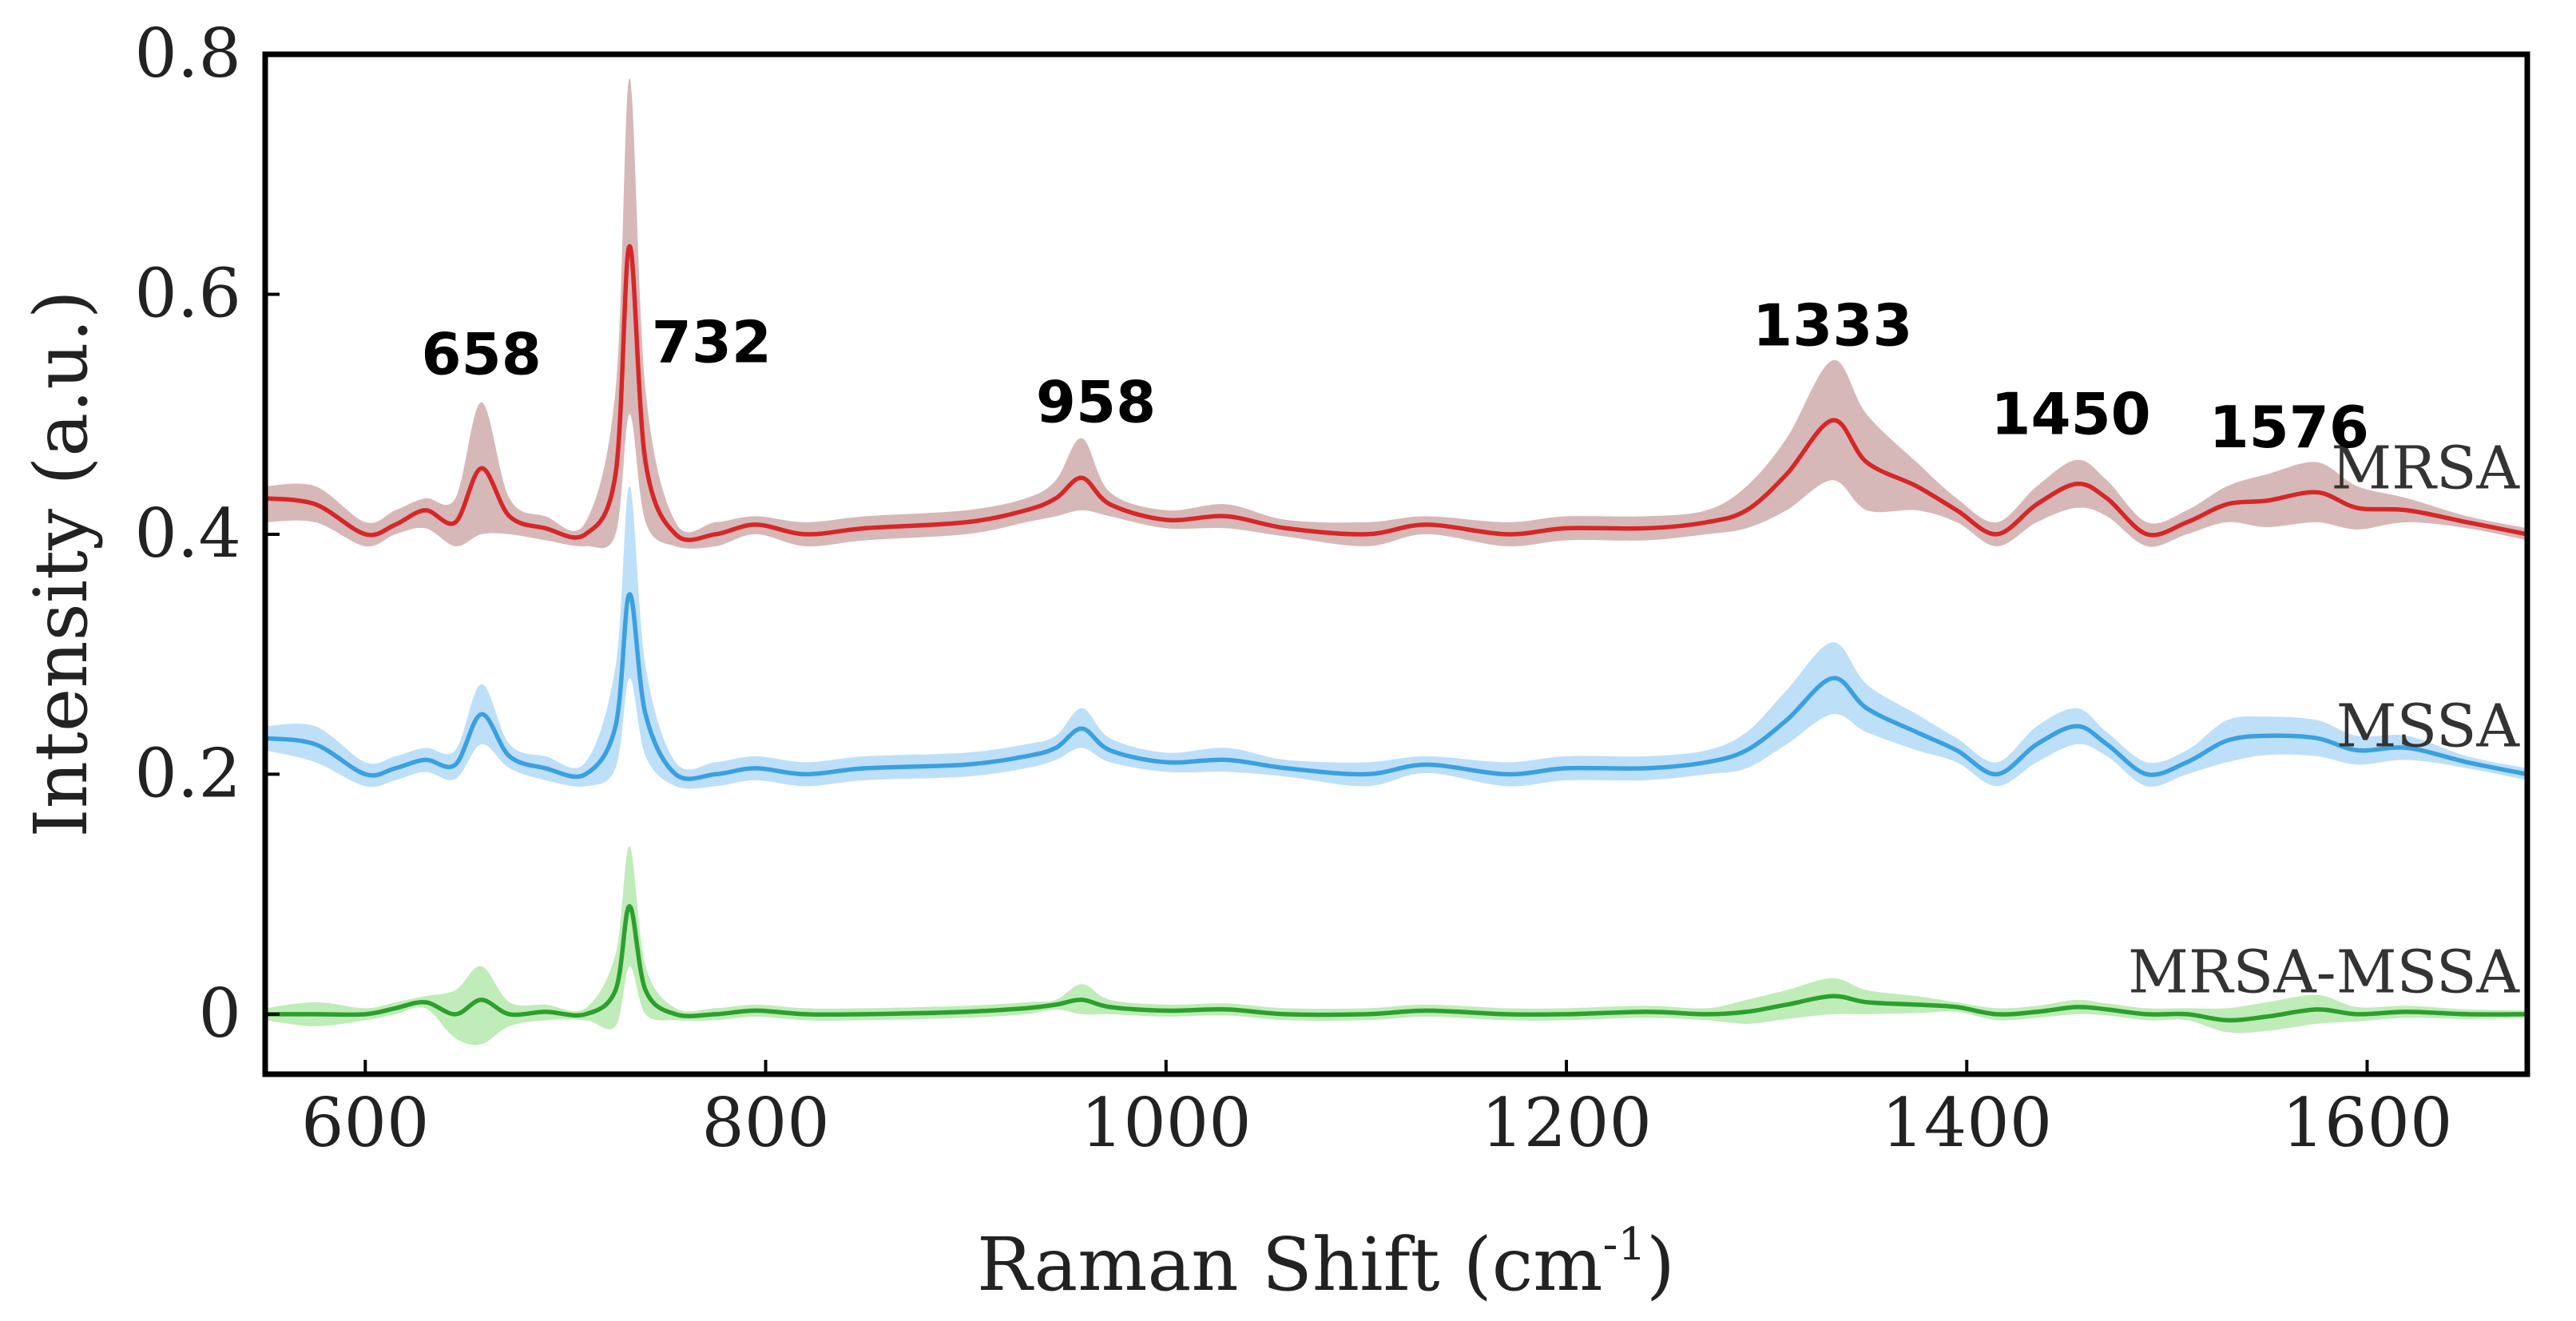  Describe the element at coordinates (1396, 963) in the screenshot. I see `line-mrsa-mssa` at that location.